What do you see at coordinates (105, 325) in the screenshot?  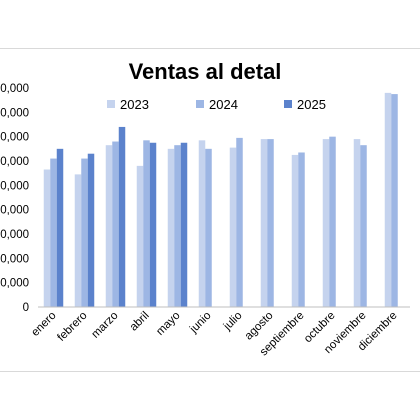 I see `x-tick-label: marzo` at bounding box center [105, 325].